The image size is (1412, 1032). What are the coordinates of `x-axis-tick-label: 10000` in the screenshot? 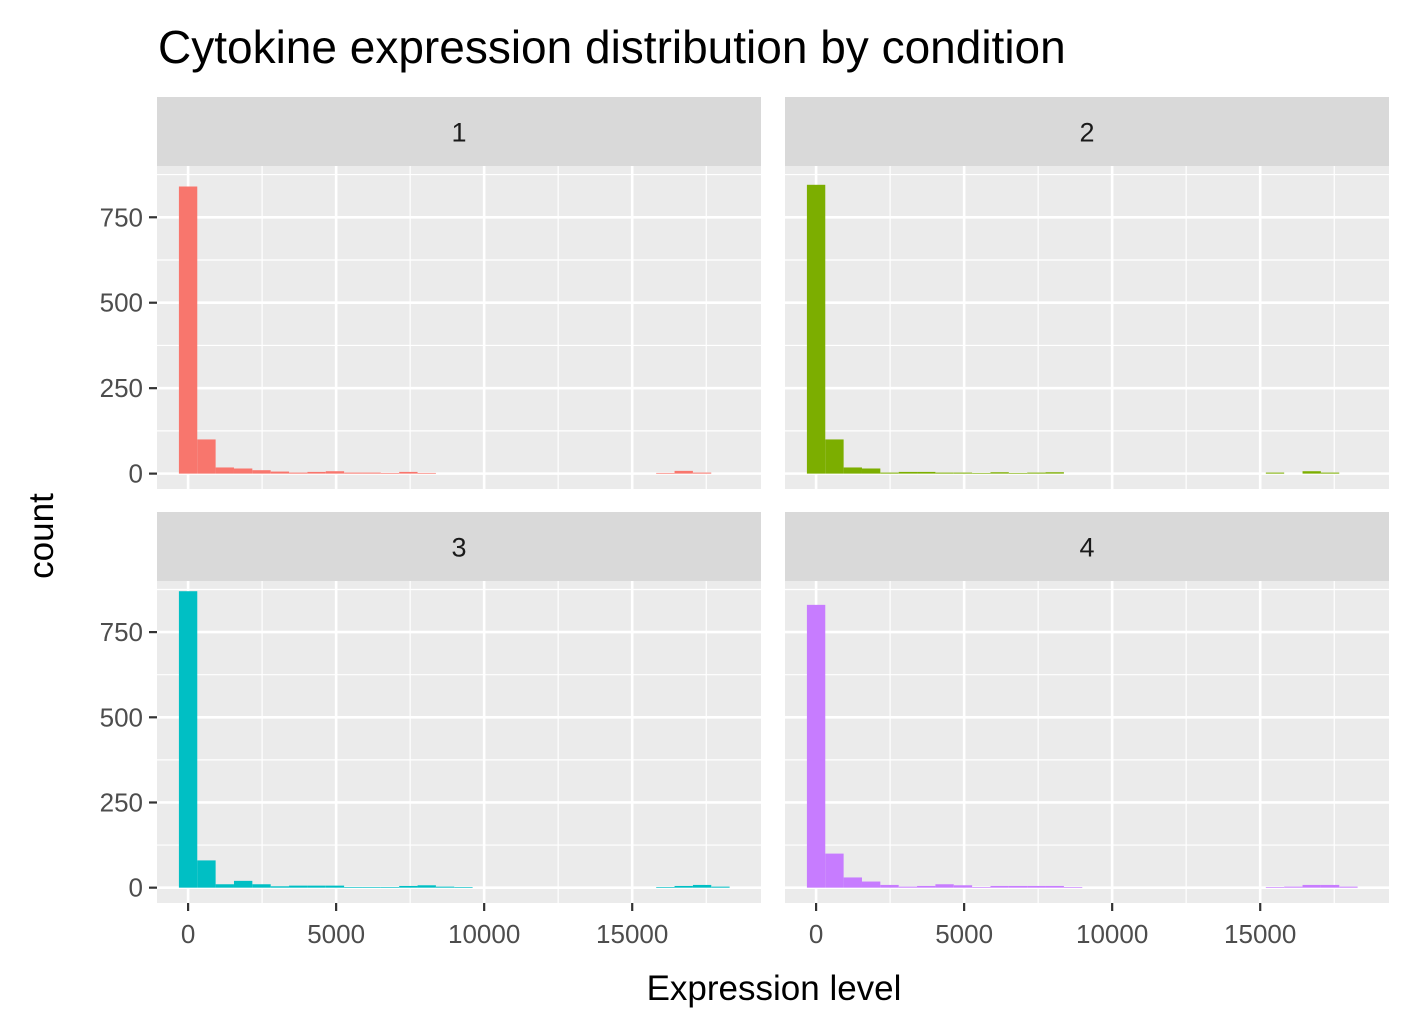 It's located at (484, 934).